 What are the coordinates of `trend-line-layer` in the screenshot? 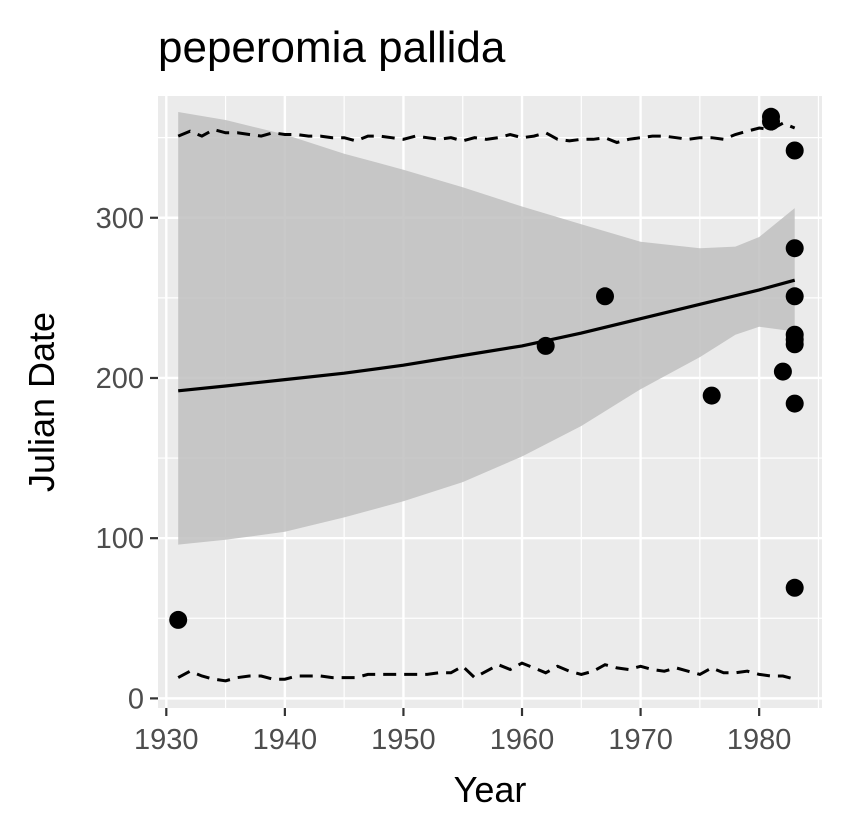 It's located at (487, 335).